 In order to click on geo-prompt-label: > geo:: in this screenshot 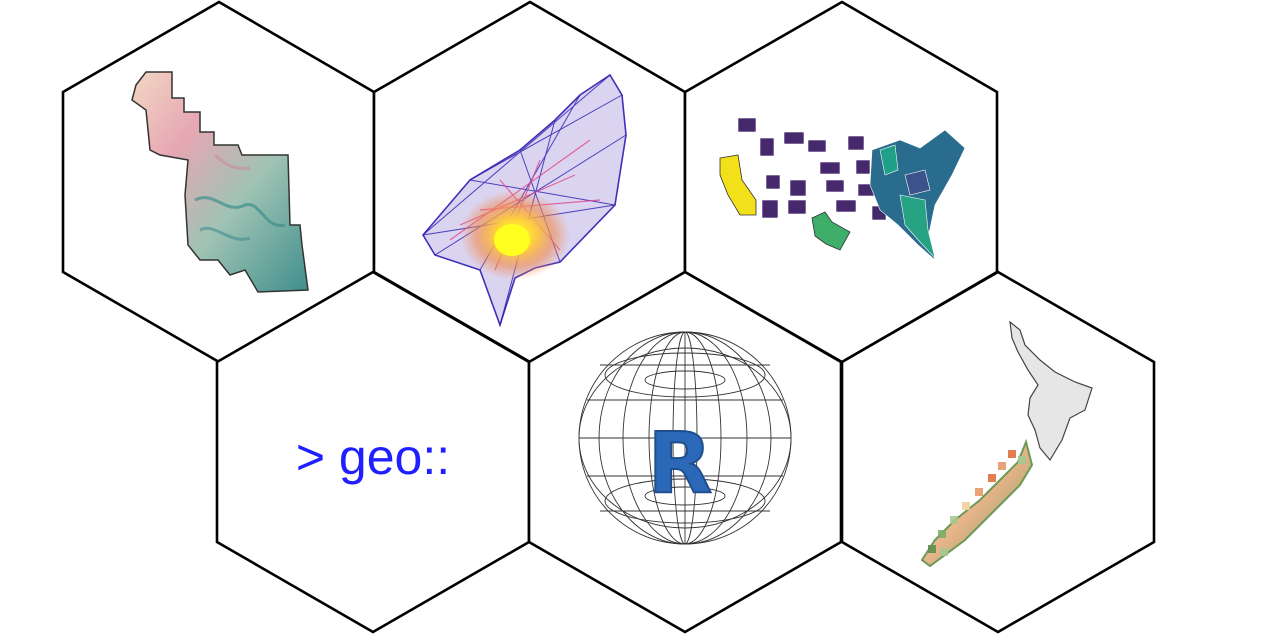, I will do `click(373, 457)`.